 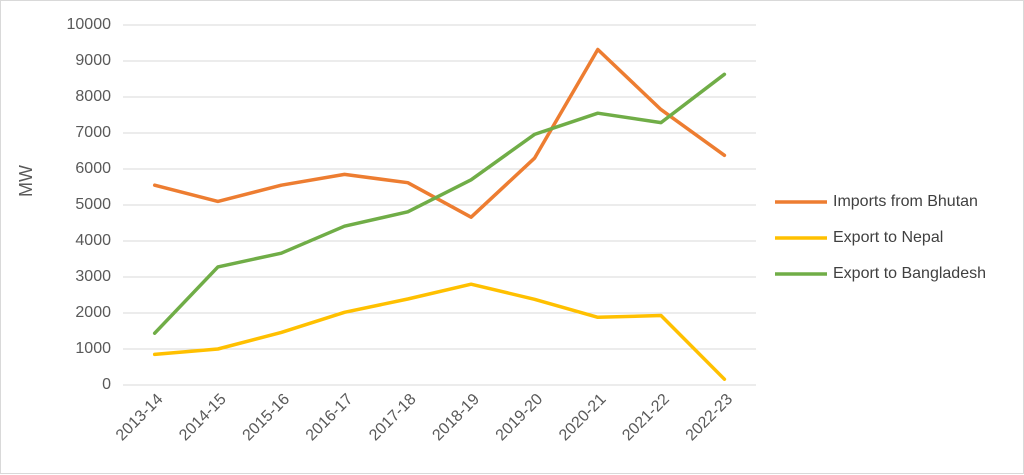 I want to click on y-tick-label: 6000, so click(x=93, y=168).